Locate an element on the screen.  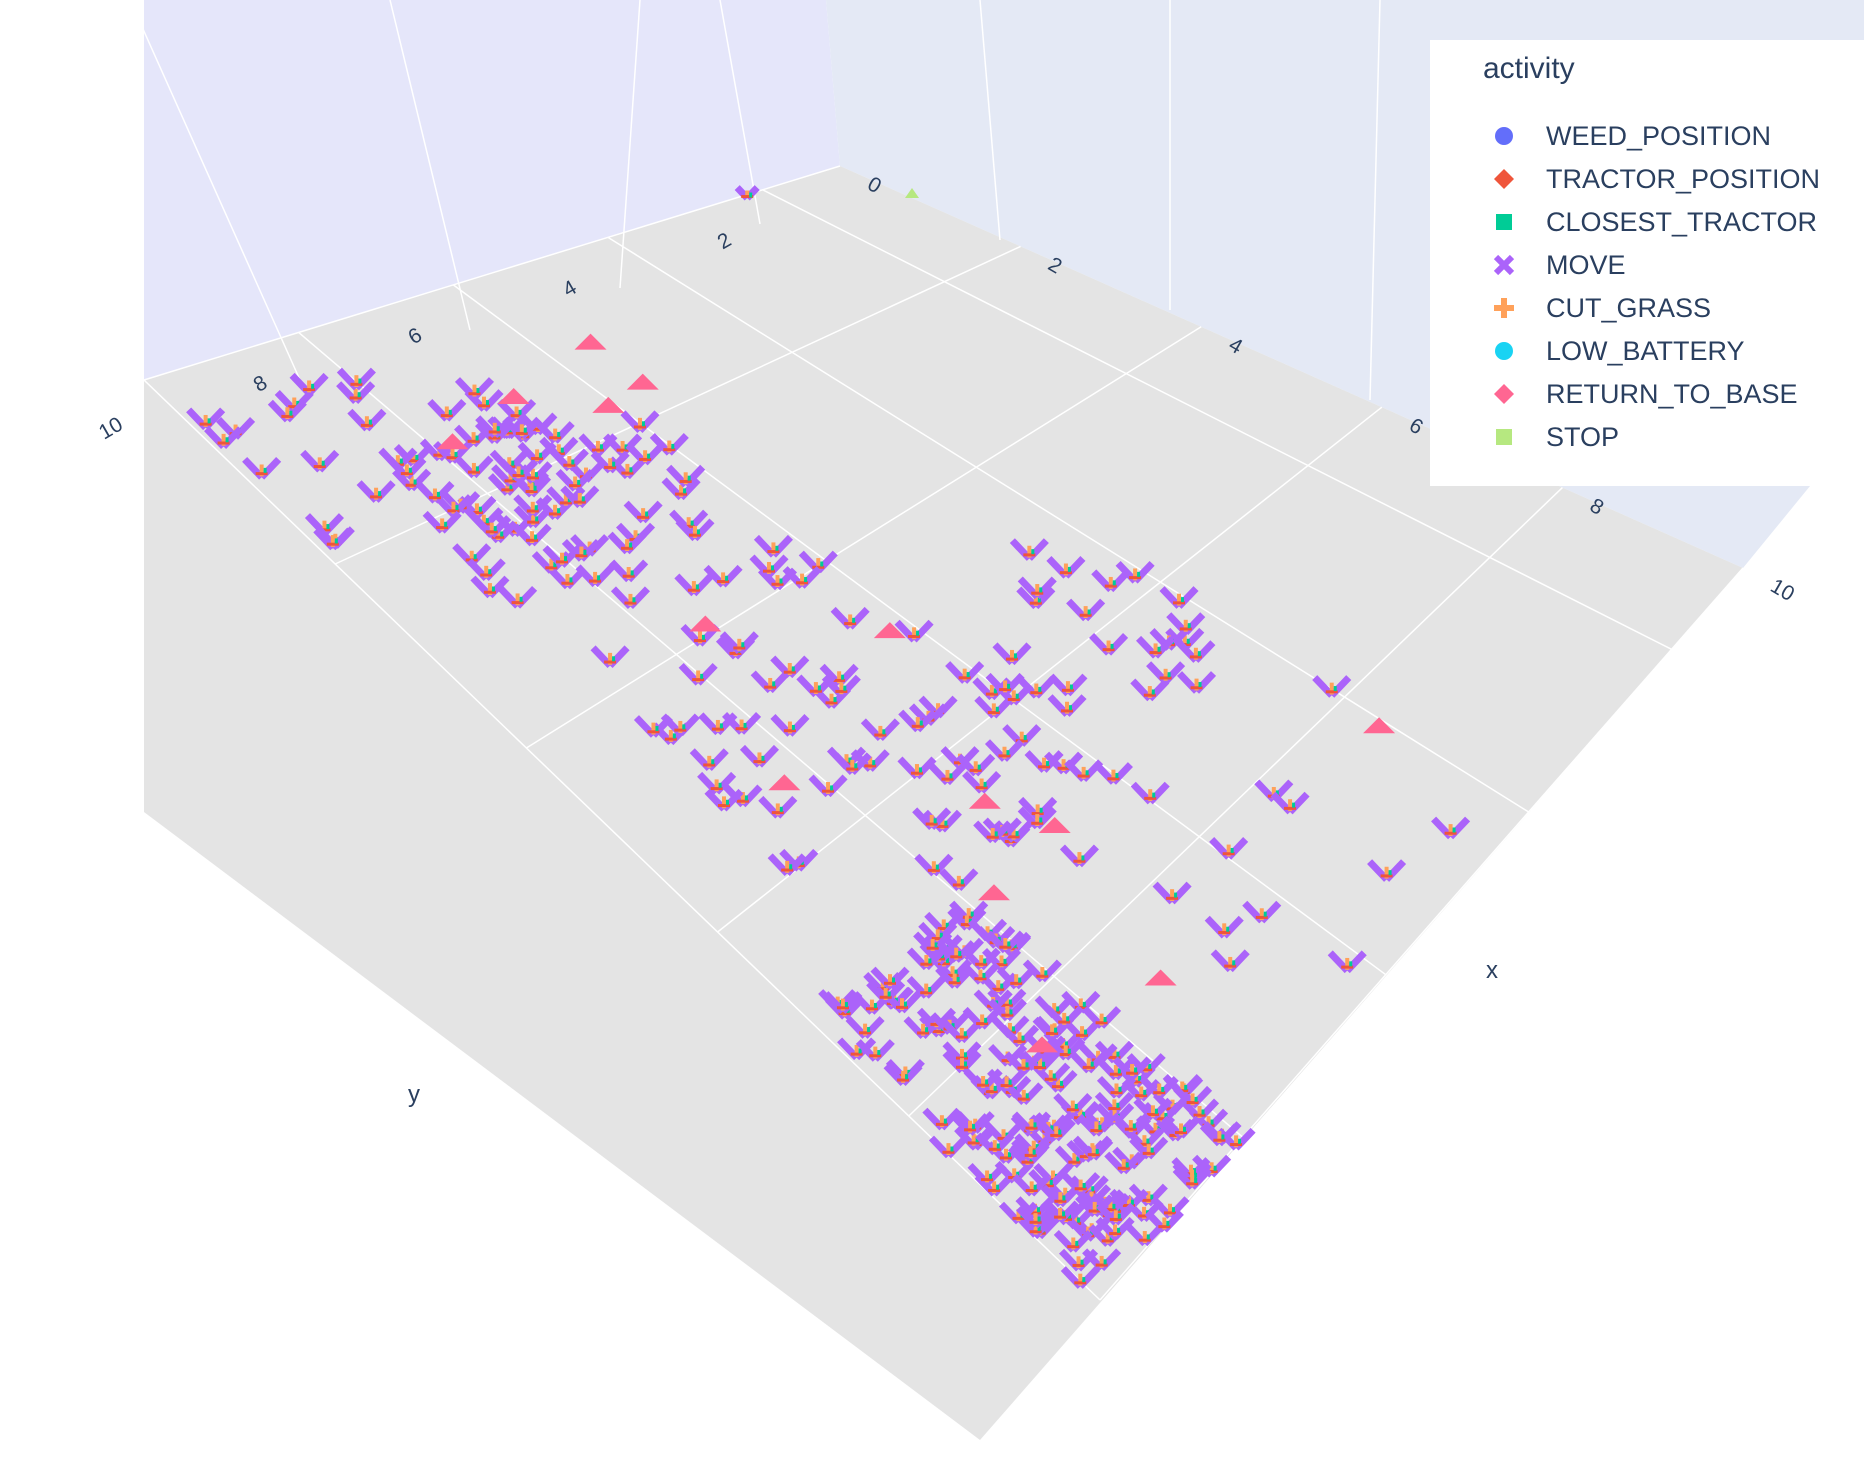
legend-item: CUT_GRASS is located at coordinates (1600, 308).